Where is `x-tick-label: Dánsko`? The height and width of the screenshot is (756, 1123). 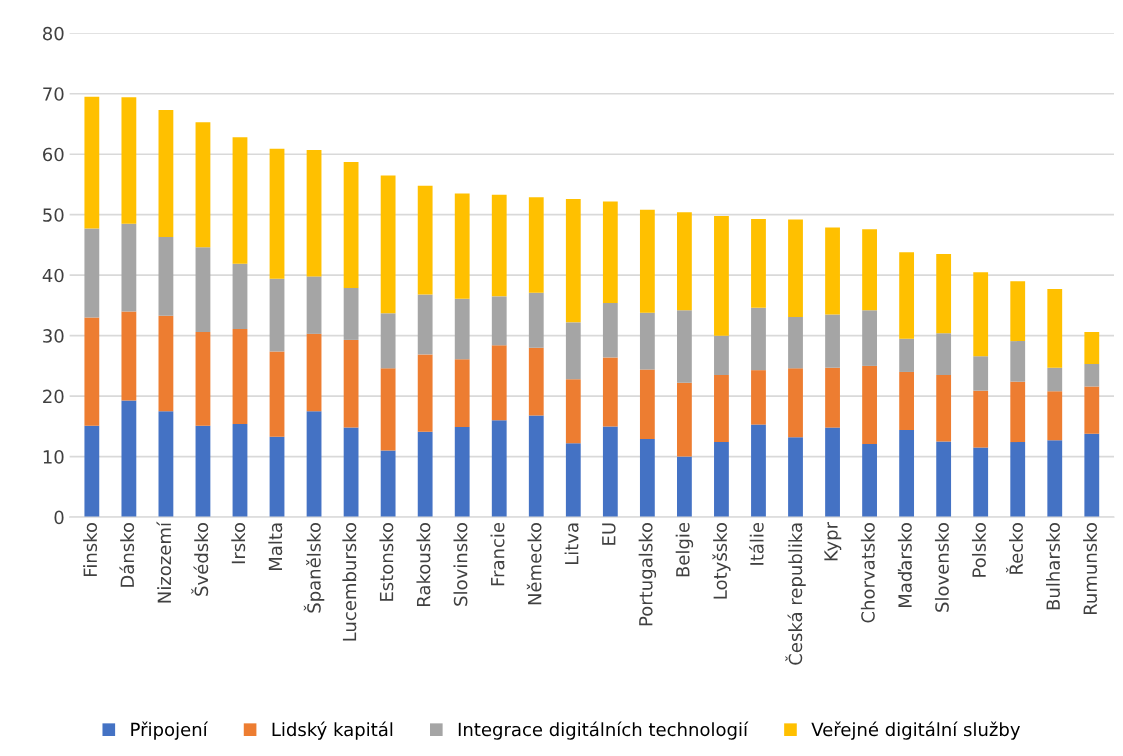 x-tick-label: Dánsko is located at coordinates (127, 554).